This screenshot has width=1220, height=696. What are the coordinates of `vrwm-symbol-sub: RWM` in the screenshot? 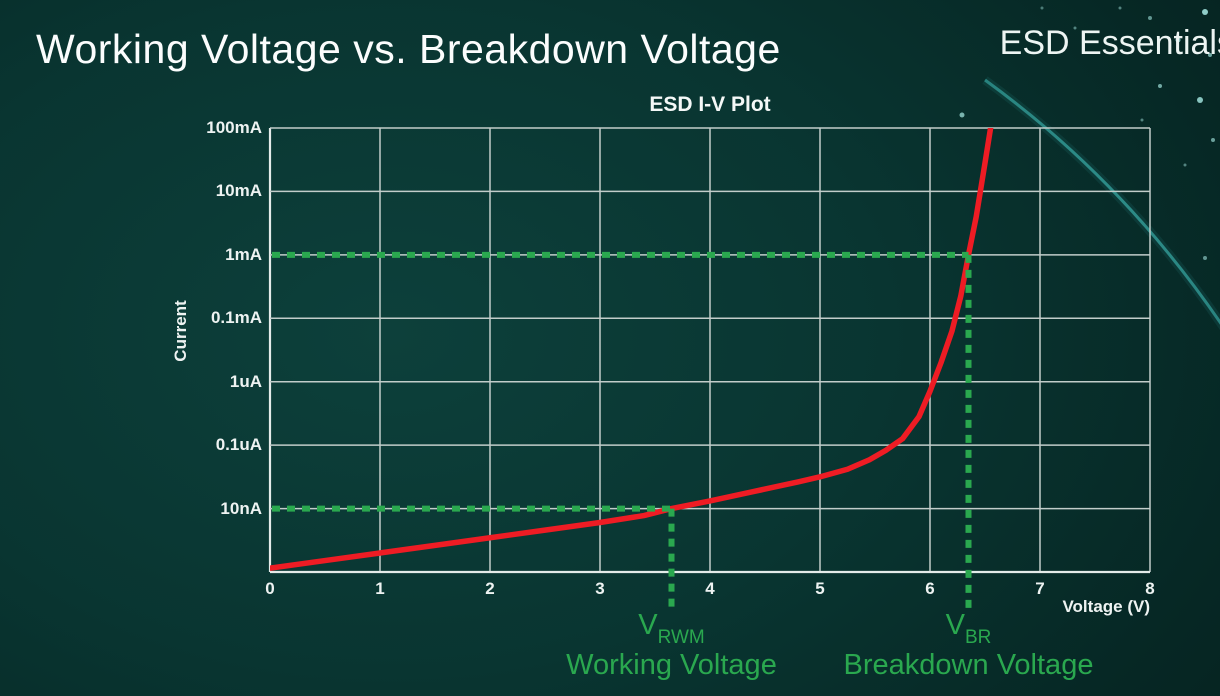 It's located at (681, 637).